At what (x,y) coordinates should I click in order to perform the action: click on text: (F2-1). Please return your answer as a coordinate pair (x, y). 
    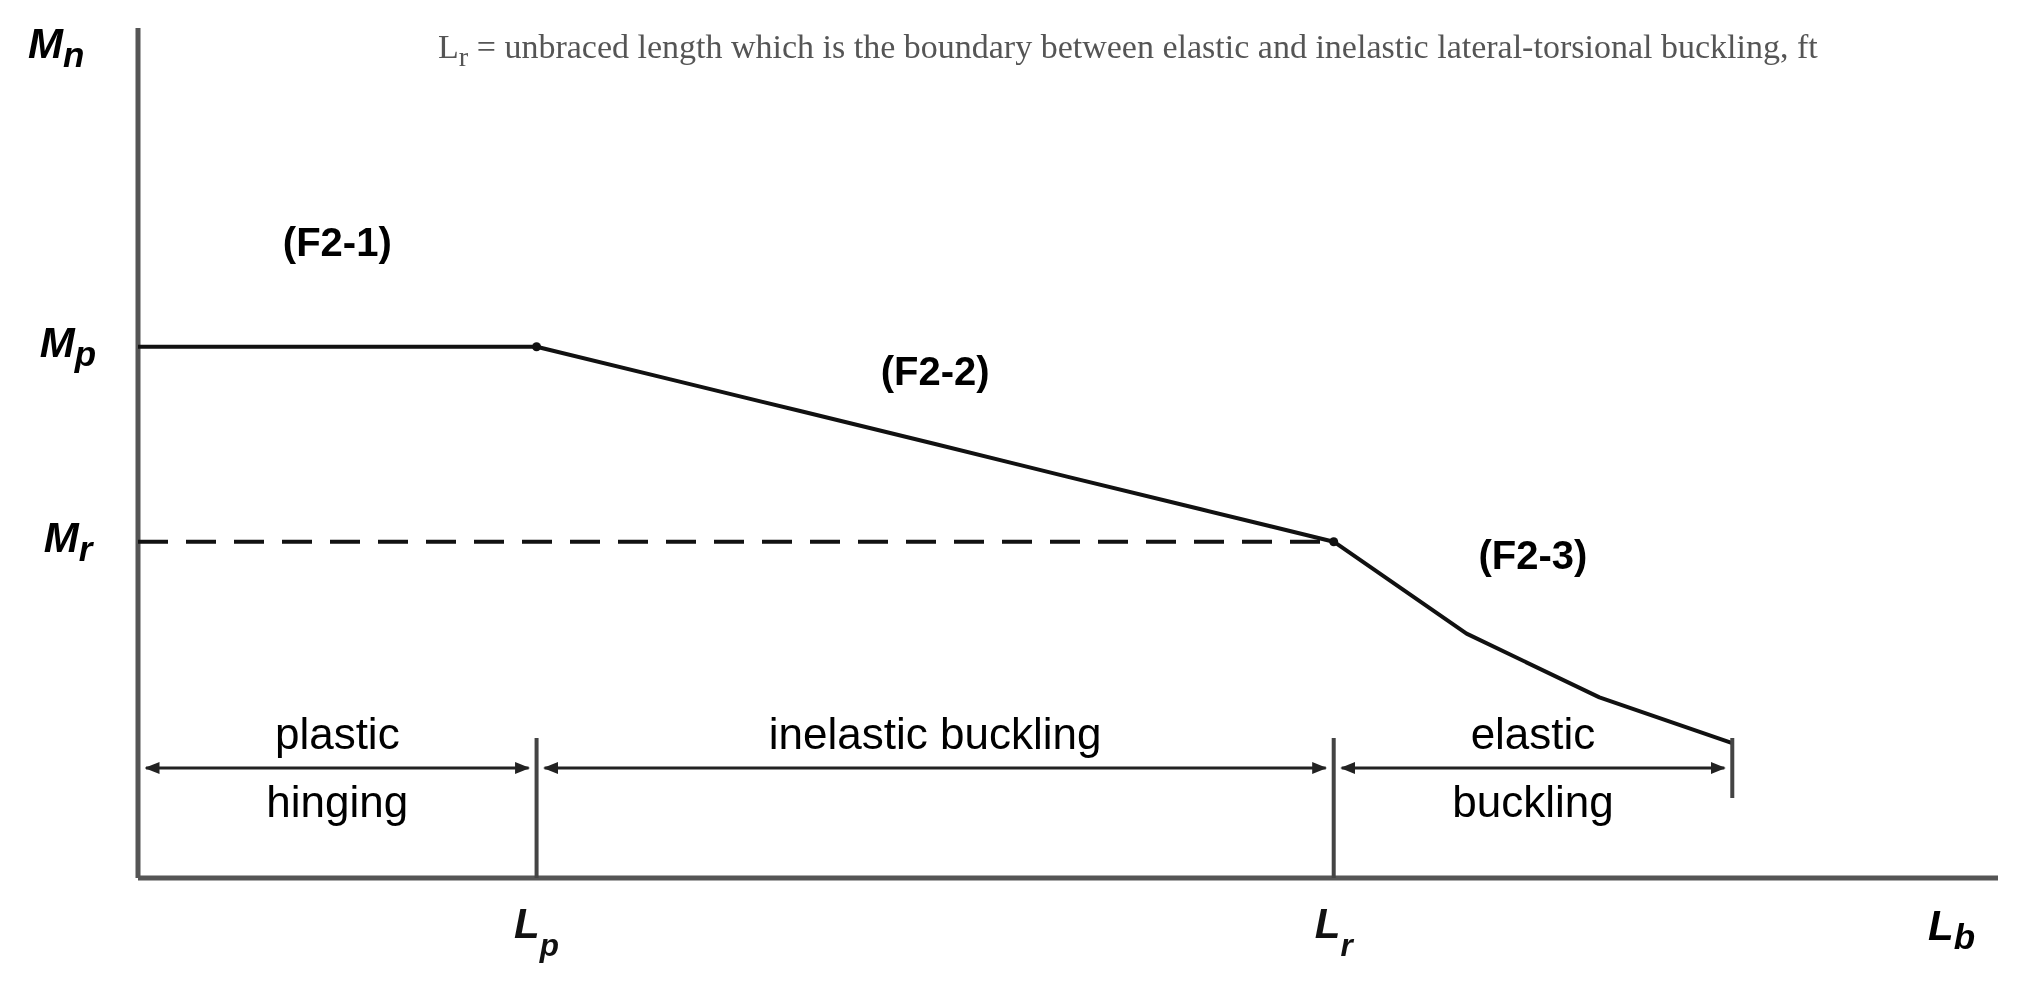
    Looking at the image, I should click on (337, 242).